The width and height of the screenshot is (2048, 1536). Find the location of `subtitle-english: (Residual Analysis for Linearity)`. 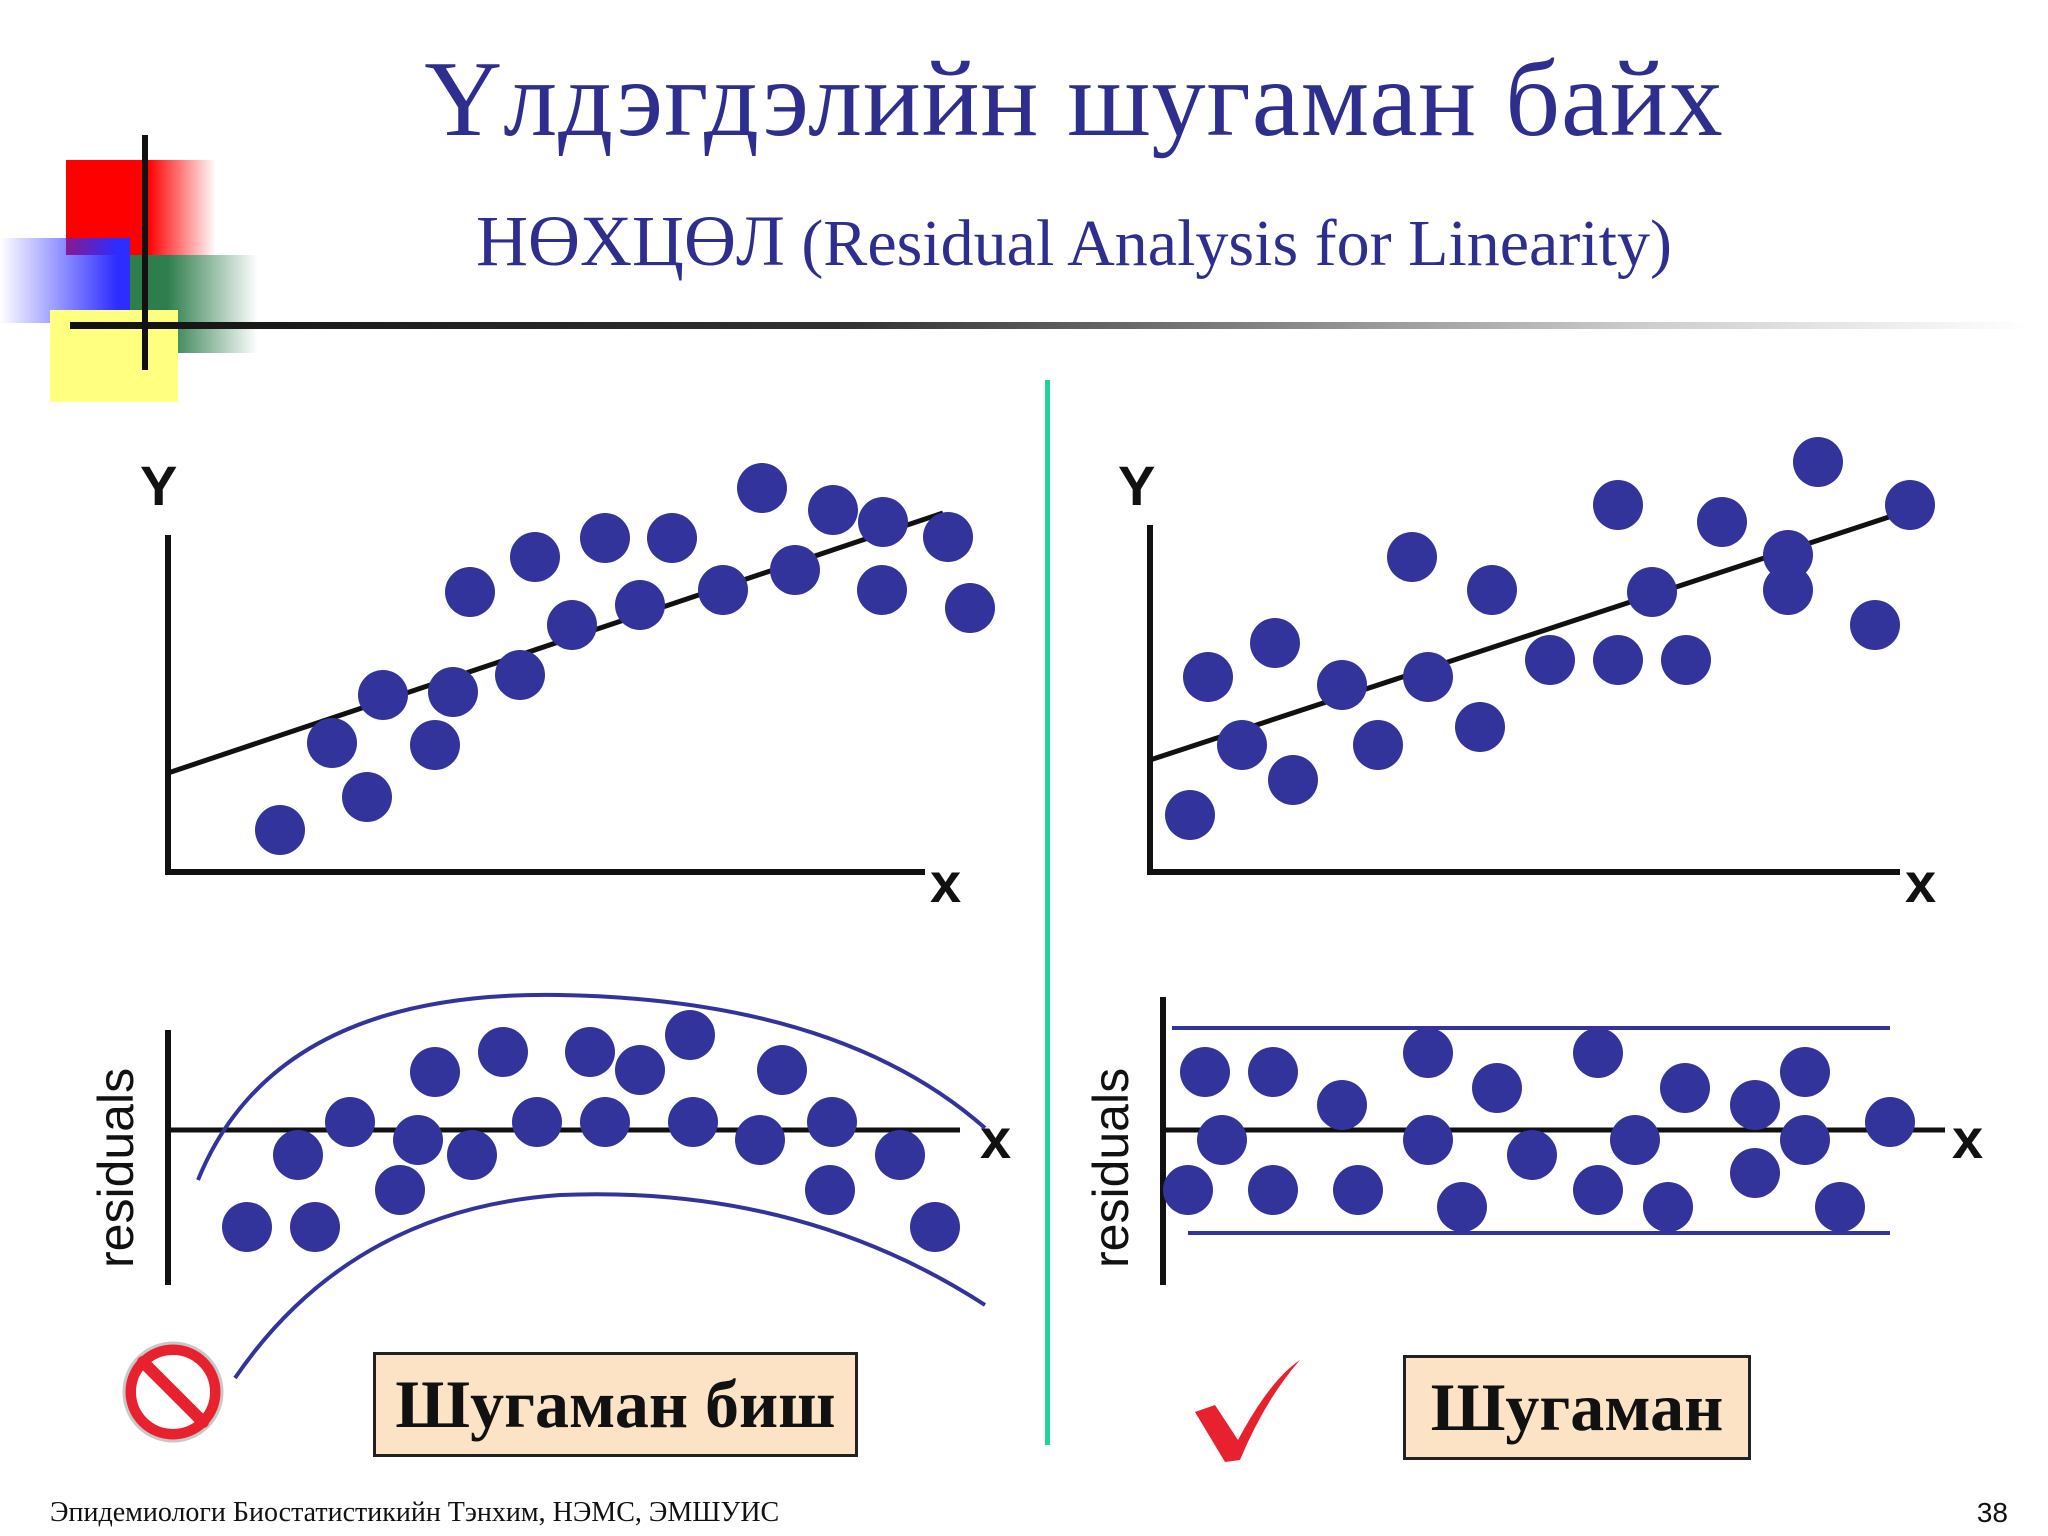

subtitle-english: (Residual Analysis for Linearity) is located at coordinates (1236, 243).